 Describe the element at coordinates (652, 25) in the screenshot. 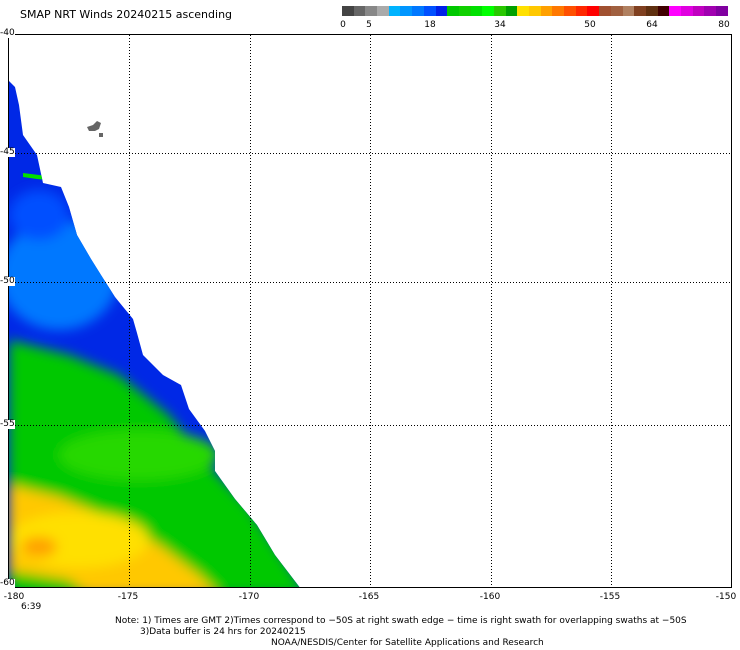

I see `colorbar-label: 64` at that location.